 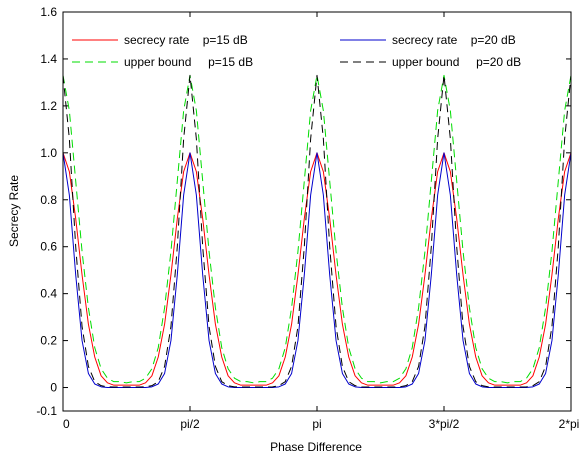 I want to click on y-axis-label: Secrecy Rate, so click(x=14, y=211).